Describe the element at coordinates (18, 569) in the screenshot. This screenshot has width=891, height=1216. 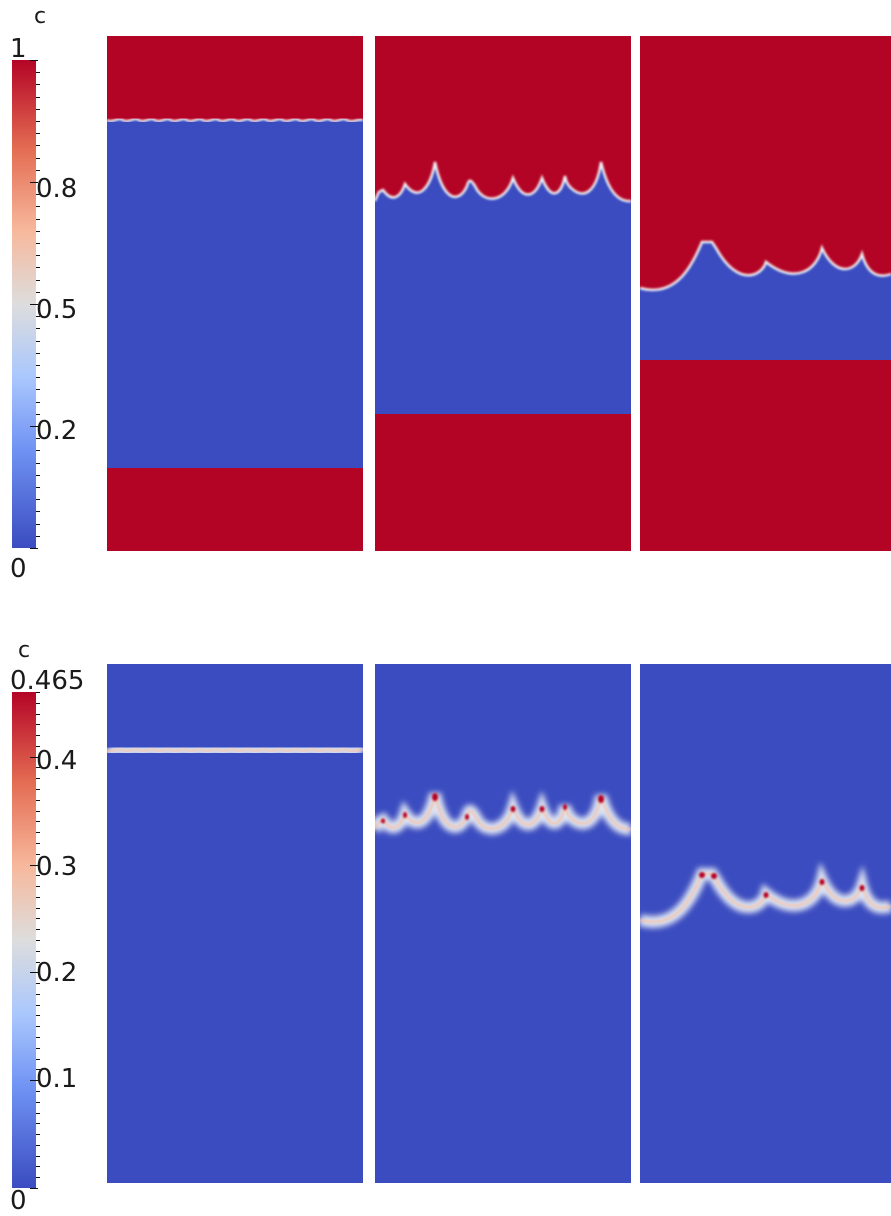
I see `top-colorbar-min-label: 0` at that location.